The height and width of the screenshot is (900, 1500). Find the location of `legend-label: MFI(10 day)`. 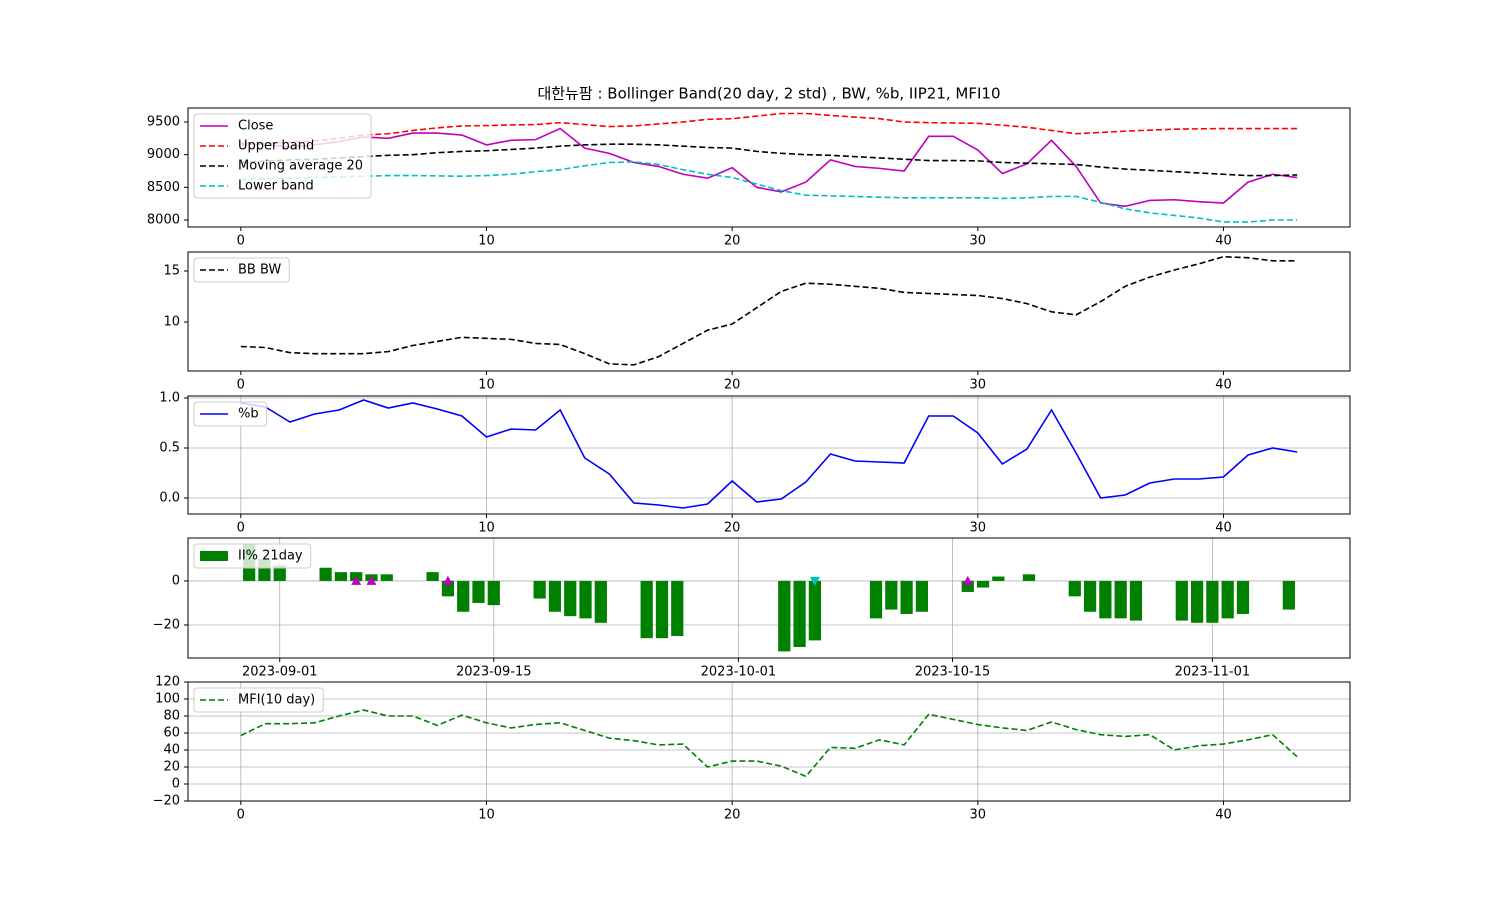

legend-label: MFI(10 day) is located at coordinates (276, 700).